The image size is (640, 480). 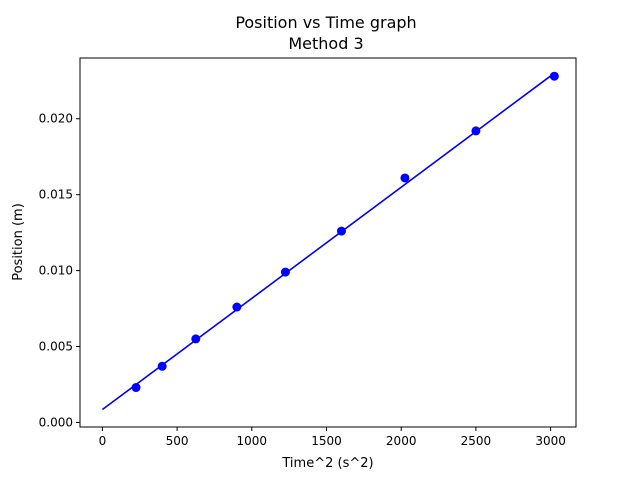 I want to click on x-axis-label: Time^2 (s^2), so click(x=327, y=463).